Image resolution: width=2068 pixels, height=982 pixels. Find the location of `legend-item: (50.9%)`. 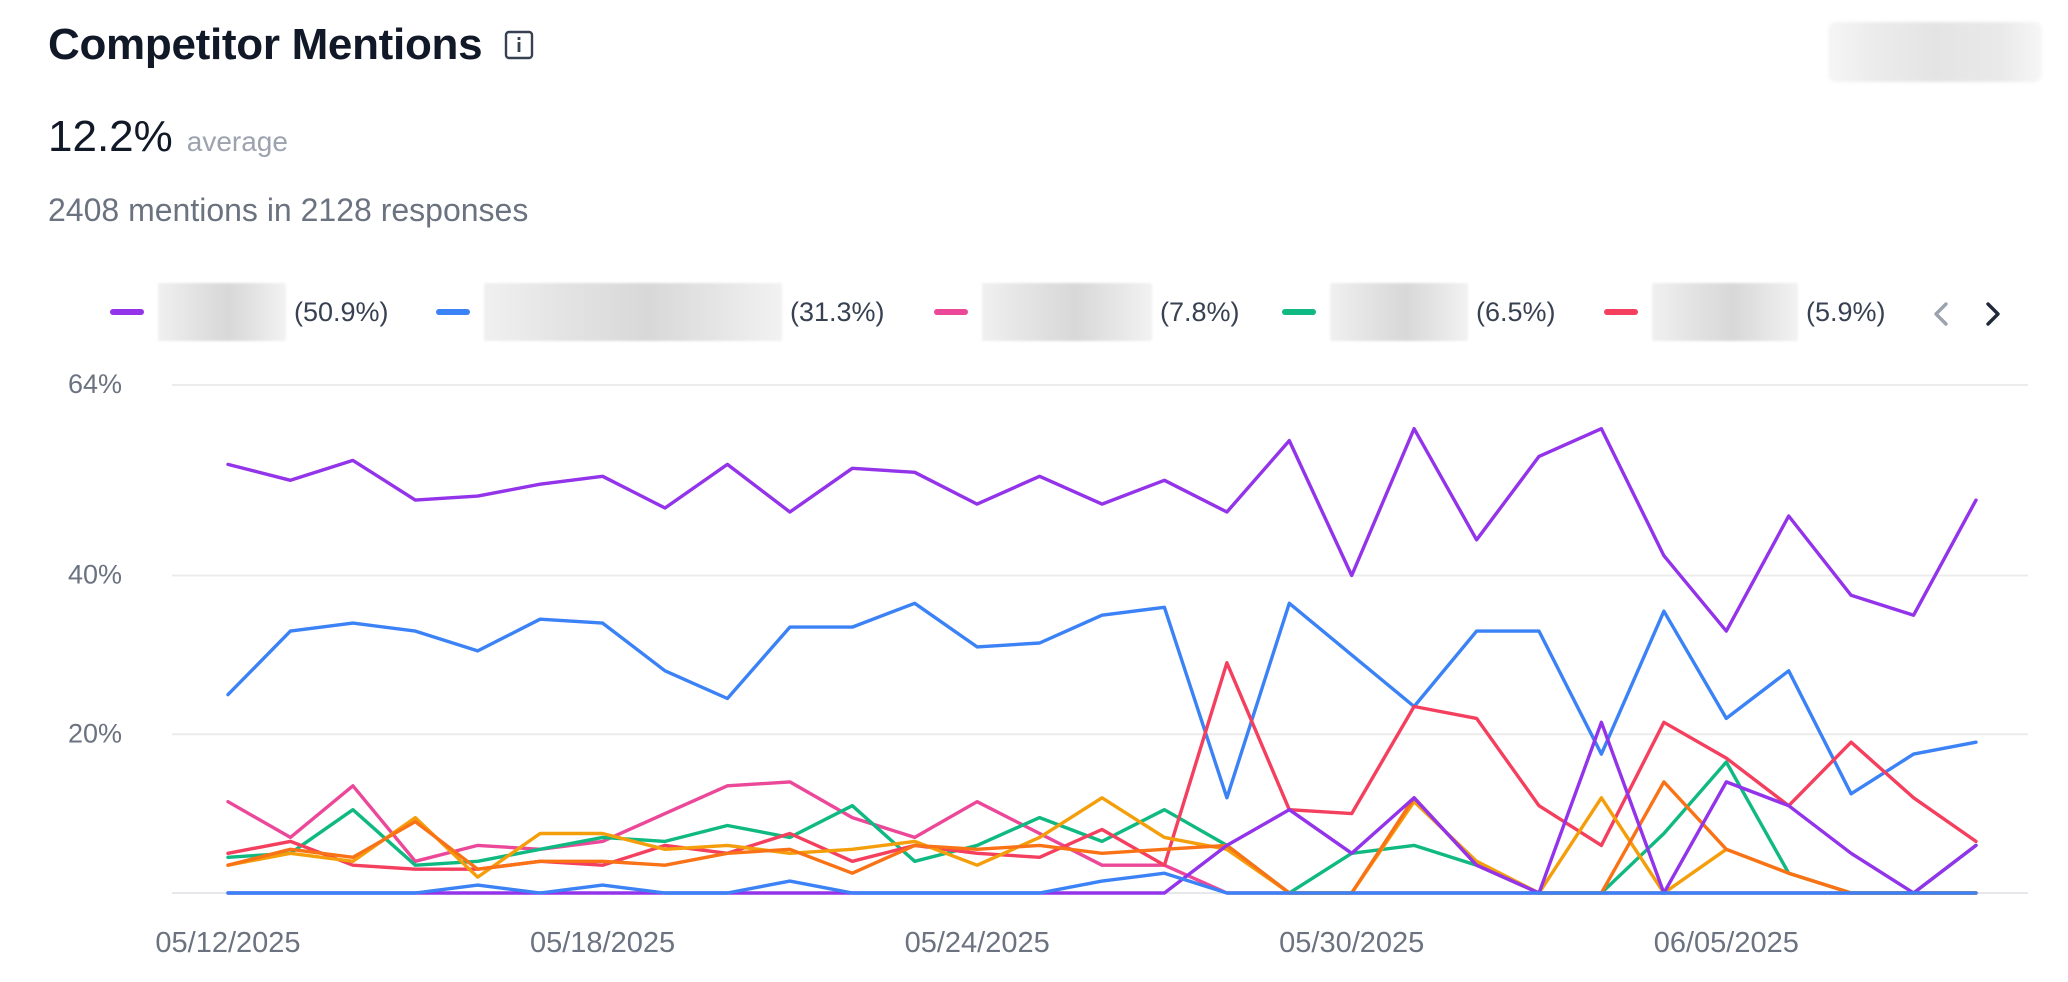

legend-item: (50.9%) is located at coordinates (249, 312).